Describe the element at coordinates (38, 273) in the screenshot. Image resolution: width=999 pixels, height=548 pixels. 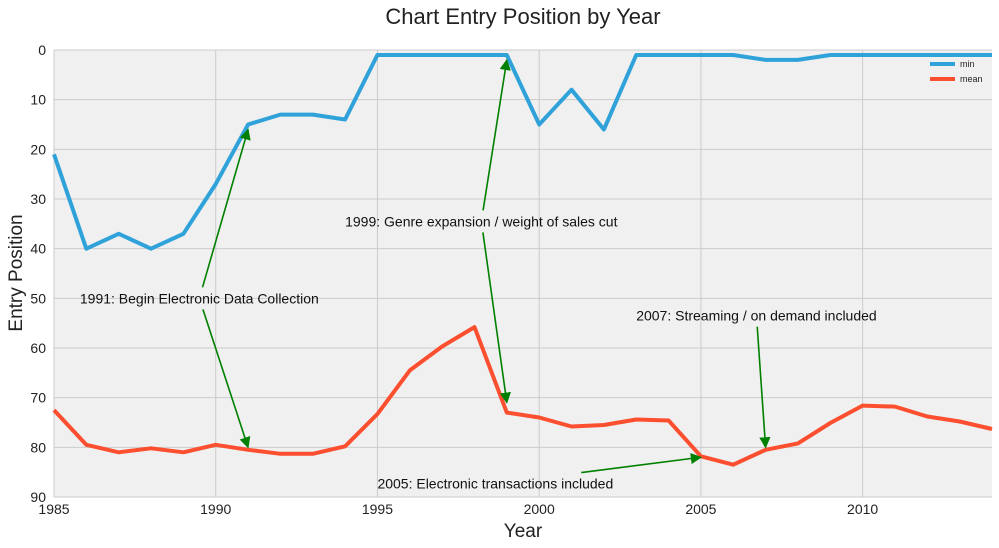
I see `y-ticks: 0 10 20 30 40 50 60 70 80 90` at that location.